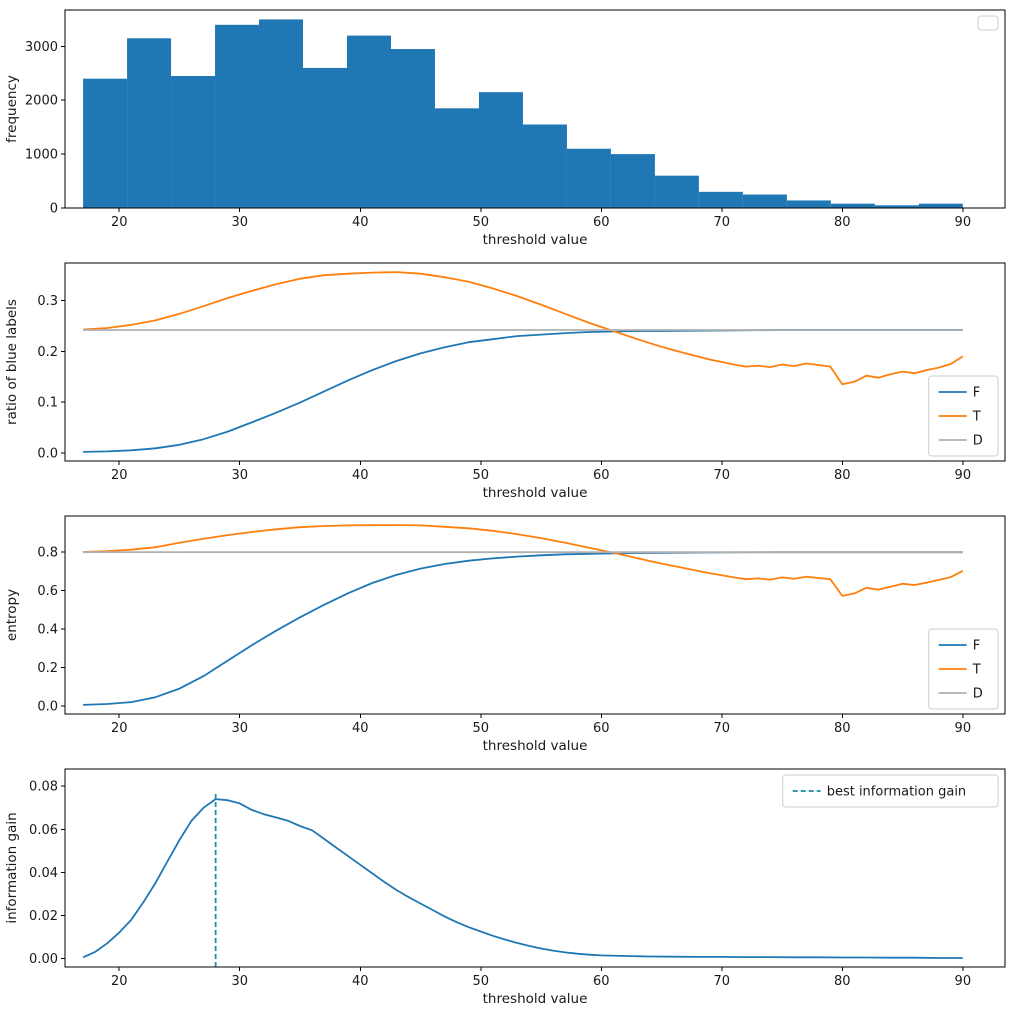 Image resolution: width=1012 pixels, height=1013 pixels. What do you see at coordinates (43, 916) in the screenshot?
I see `y-tick-label: 0.02` at bounding box center [43, 916].